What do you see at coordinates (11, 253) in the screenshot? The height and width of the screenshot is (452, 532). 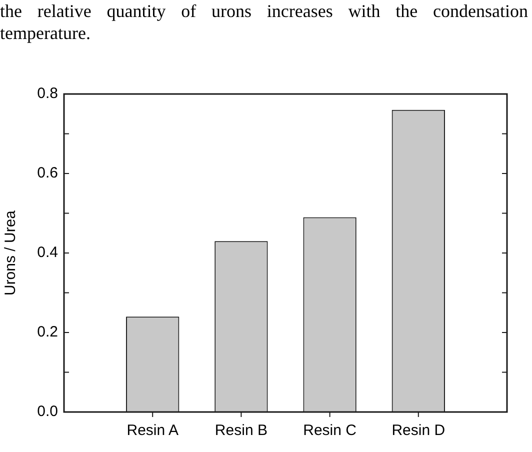 I see `y-axis-title: Urons / Urea` at bounding box center [11, 253].